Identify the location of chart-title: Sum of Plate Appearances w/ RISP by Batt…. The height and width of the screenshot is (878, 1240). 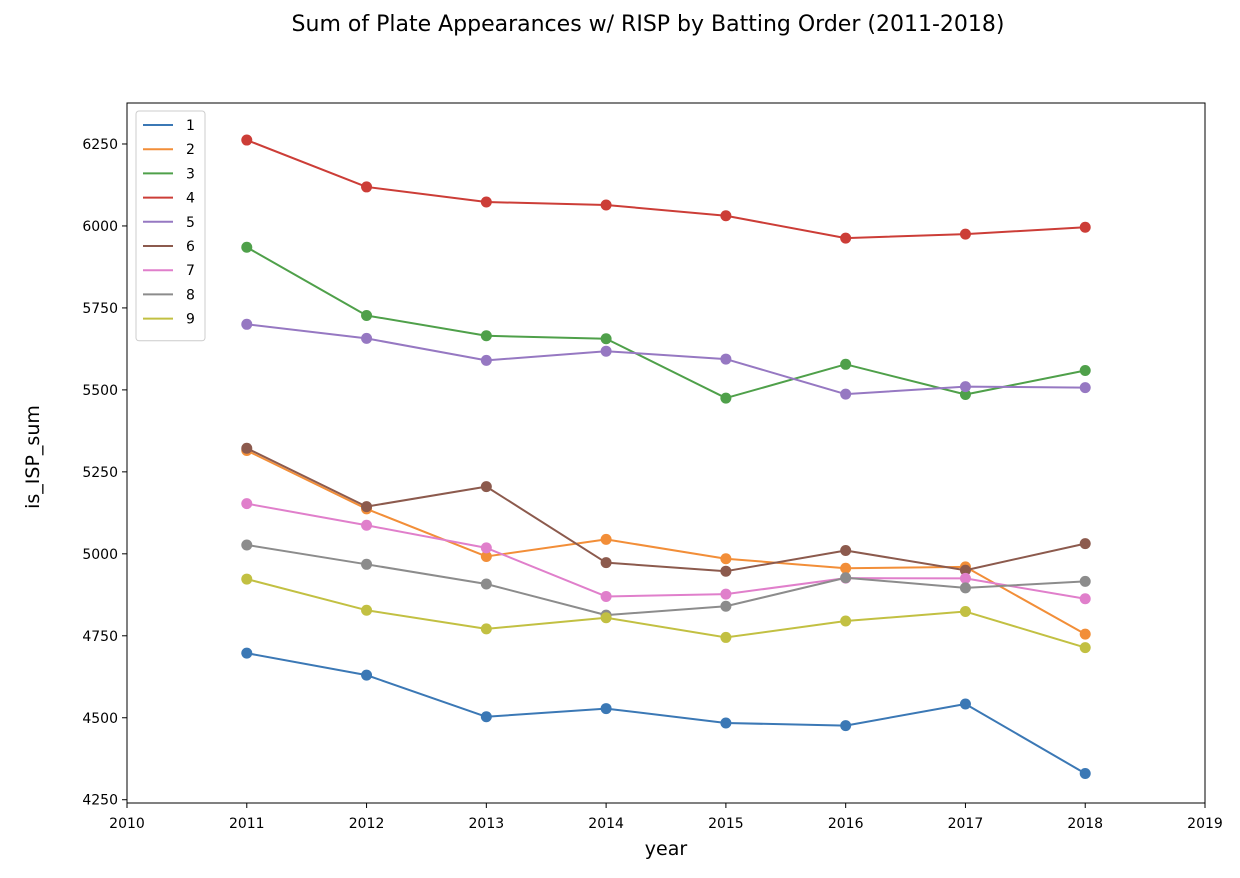
(648, 24).